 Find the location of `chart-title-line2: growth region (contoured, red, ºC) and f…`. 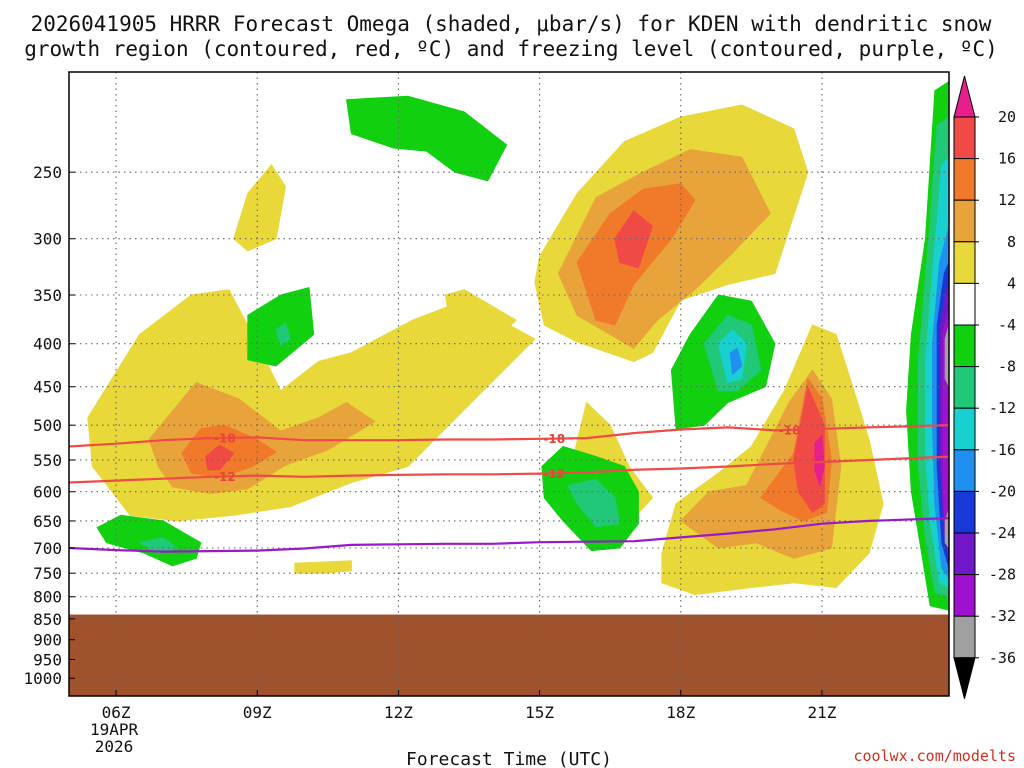

chart-title-line2: growth region (contoured, red, ºC) and f… is located at coordinates (511, 49).